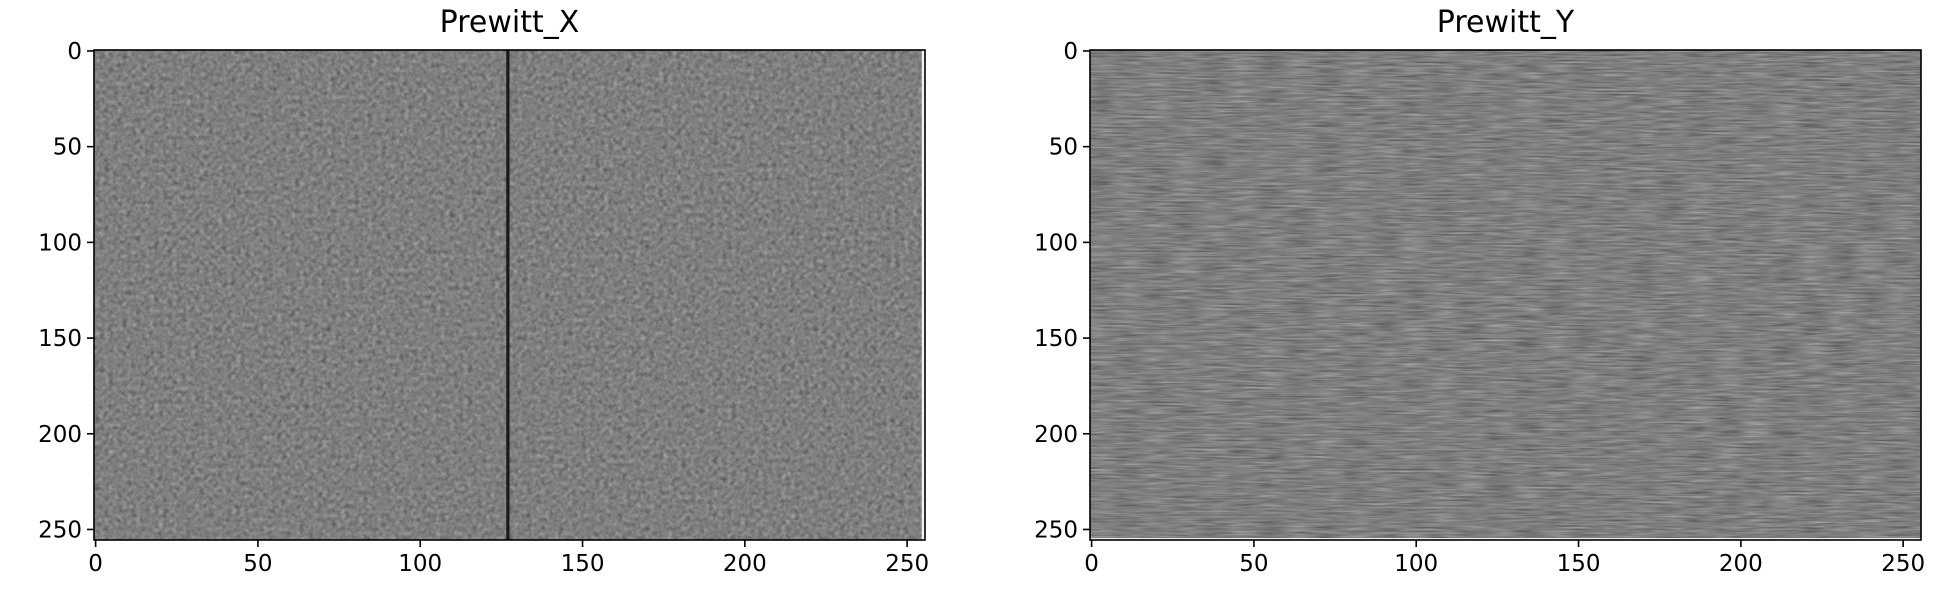 The height and width of the screenshot is (598, 1958). I want to click on edge-line-horizontal, so click(1505, 539).